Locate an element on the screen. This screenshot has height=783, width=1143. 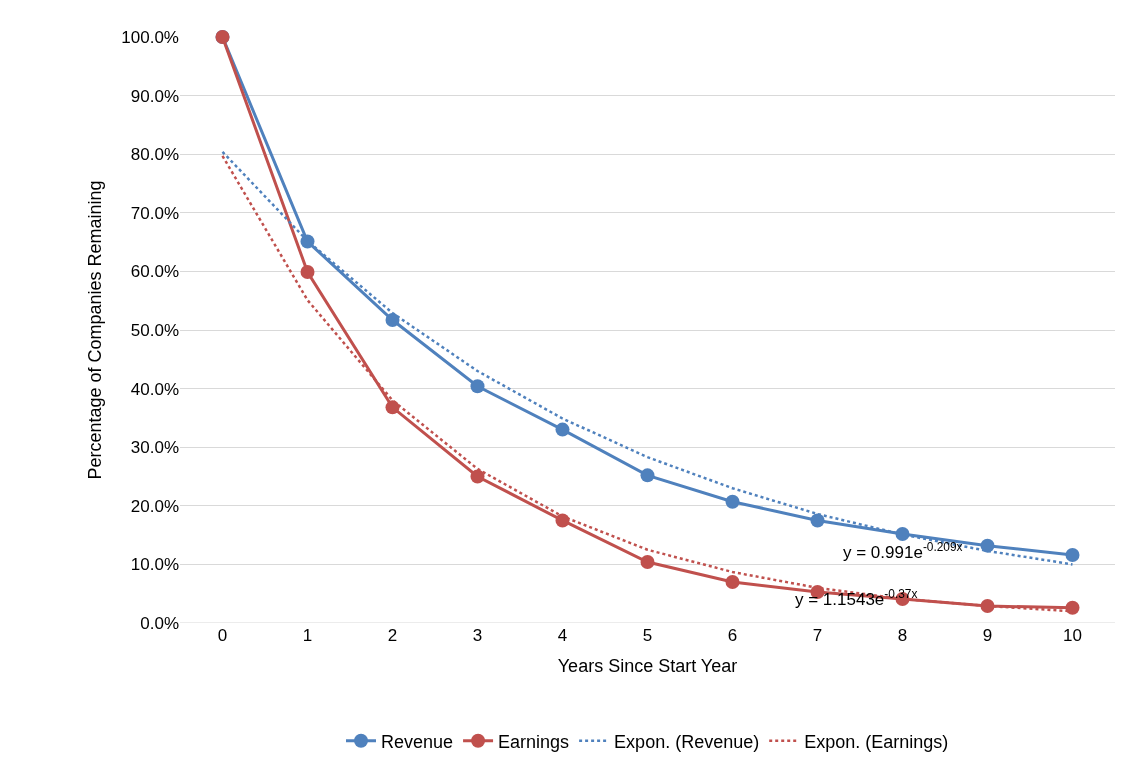
y-tick-label: 90.0% is located at coordinates (154, 96).